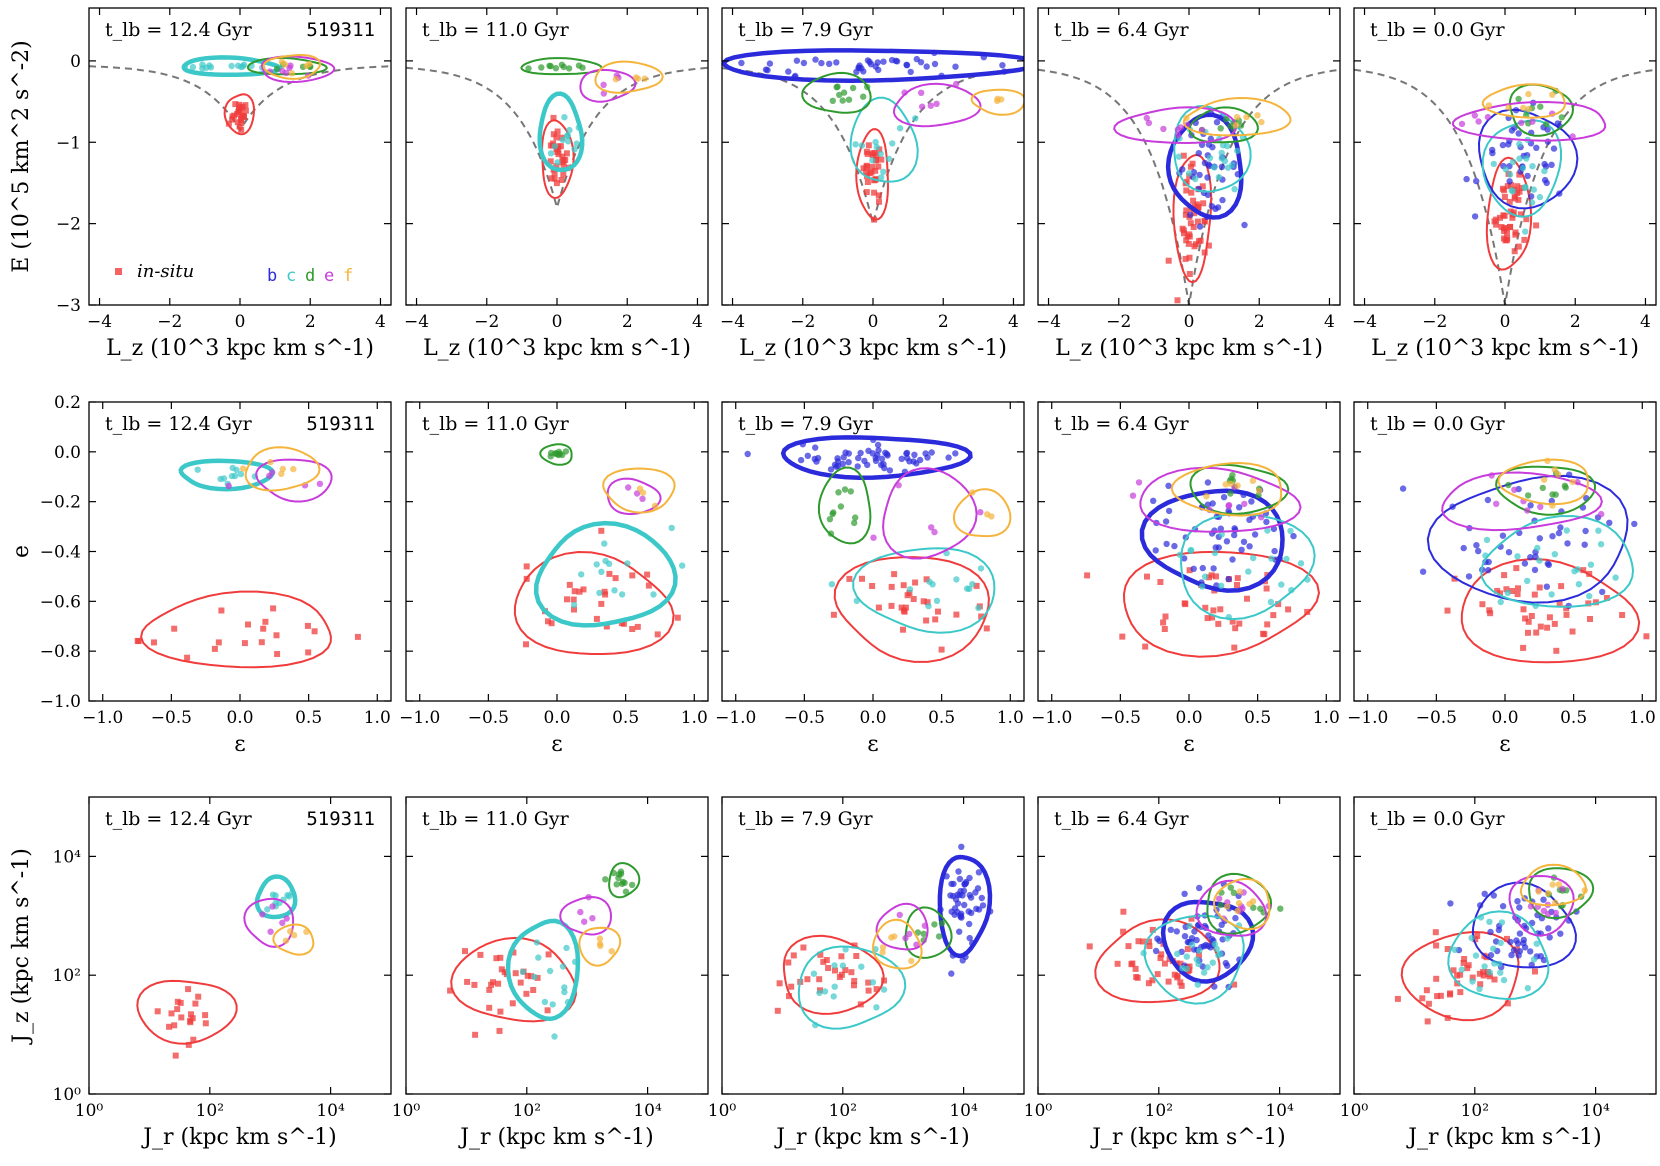  What do you see at coordinates (21, 946) in the screenshot?
I see `y-axis-label: J_z (kpc km s^-1)` at bounding box center [21, 946].